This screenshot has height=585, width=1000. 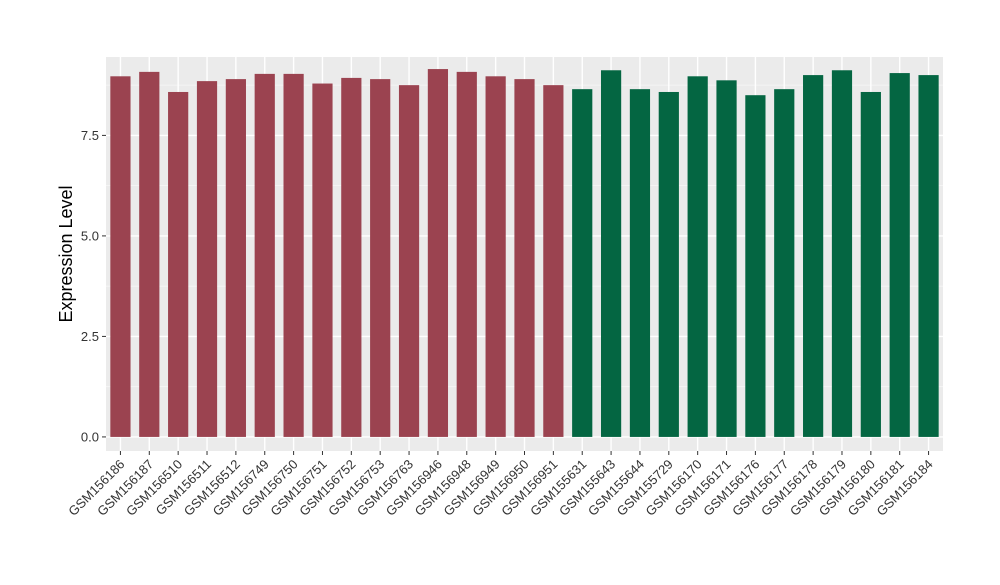 I want to click on y-tick-label: 0.0, so click(x=90, y=436).